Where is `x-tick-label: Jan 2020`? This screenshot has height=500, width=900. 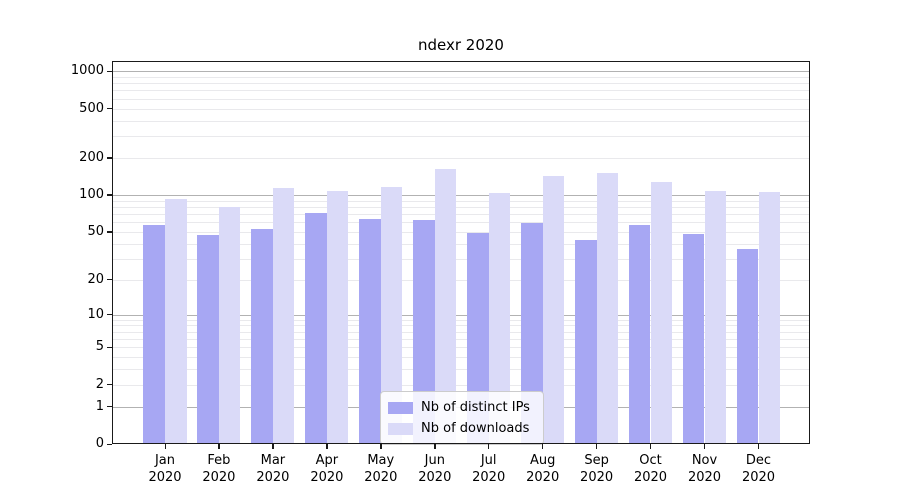
x-tick-label: Jan 2020 is located at coordinates (165, 469).